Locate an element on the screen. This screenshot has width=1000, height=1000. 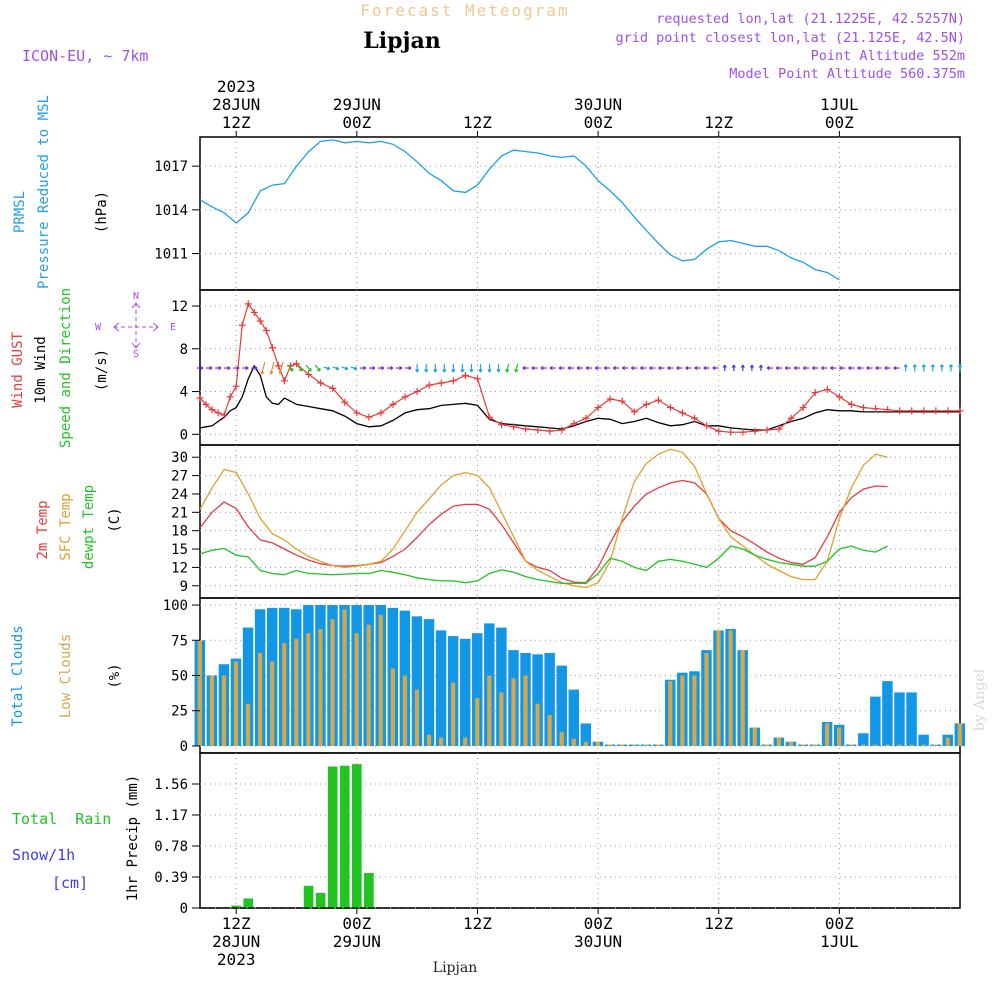
t2m-line is located at coordinates (543, 531).